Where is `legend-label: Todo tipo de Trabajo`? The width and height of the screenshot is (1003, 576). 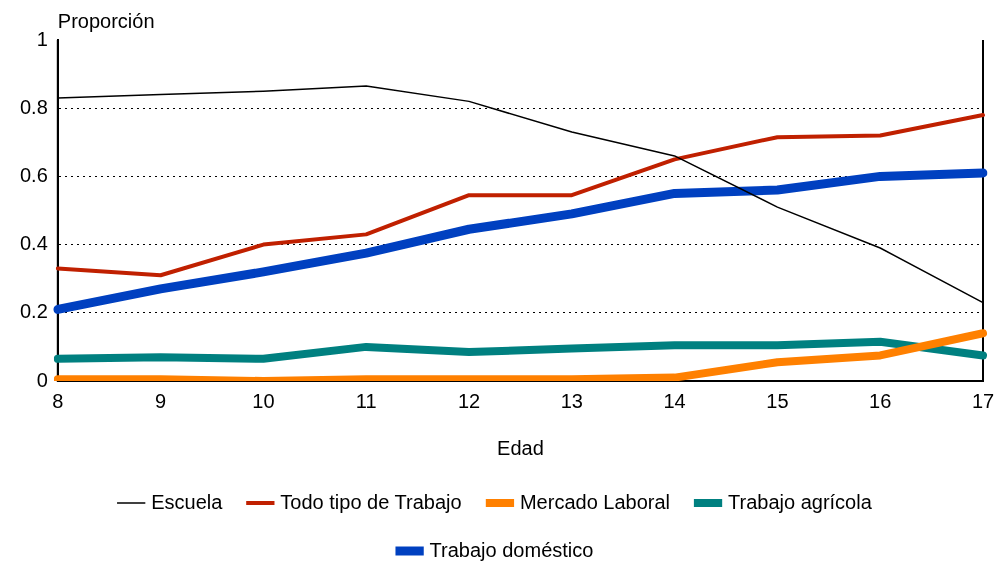 legend-label: Todo tipo de Trabajo is located at coordinates (371, 501).